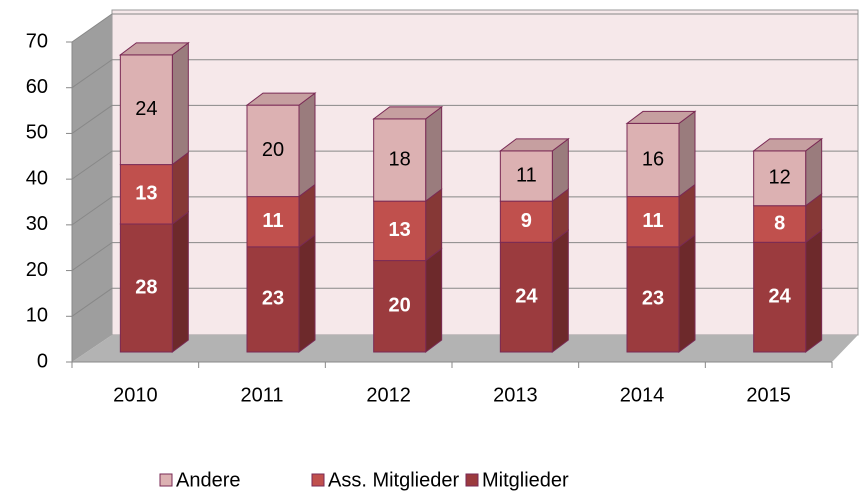 The width and height of the screenshot is (861, 497). I want to click on x-tick-label: 2015, so click(768, 395).